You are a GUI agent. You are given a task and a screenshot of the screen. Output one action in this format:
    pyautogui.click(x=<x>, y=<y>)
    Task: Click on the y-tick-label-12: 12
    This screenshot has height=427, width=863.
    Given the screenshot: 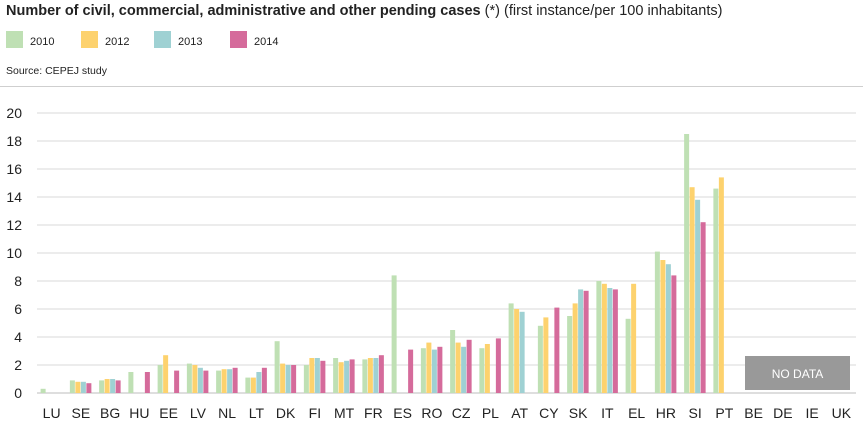 What is the action you would take?
    pyautogui.click(x=14, y=225)
    